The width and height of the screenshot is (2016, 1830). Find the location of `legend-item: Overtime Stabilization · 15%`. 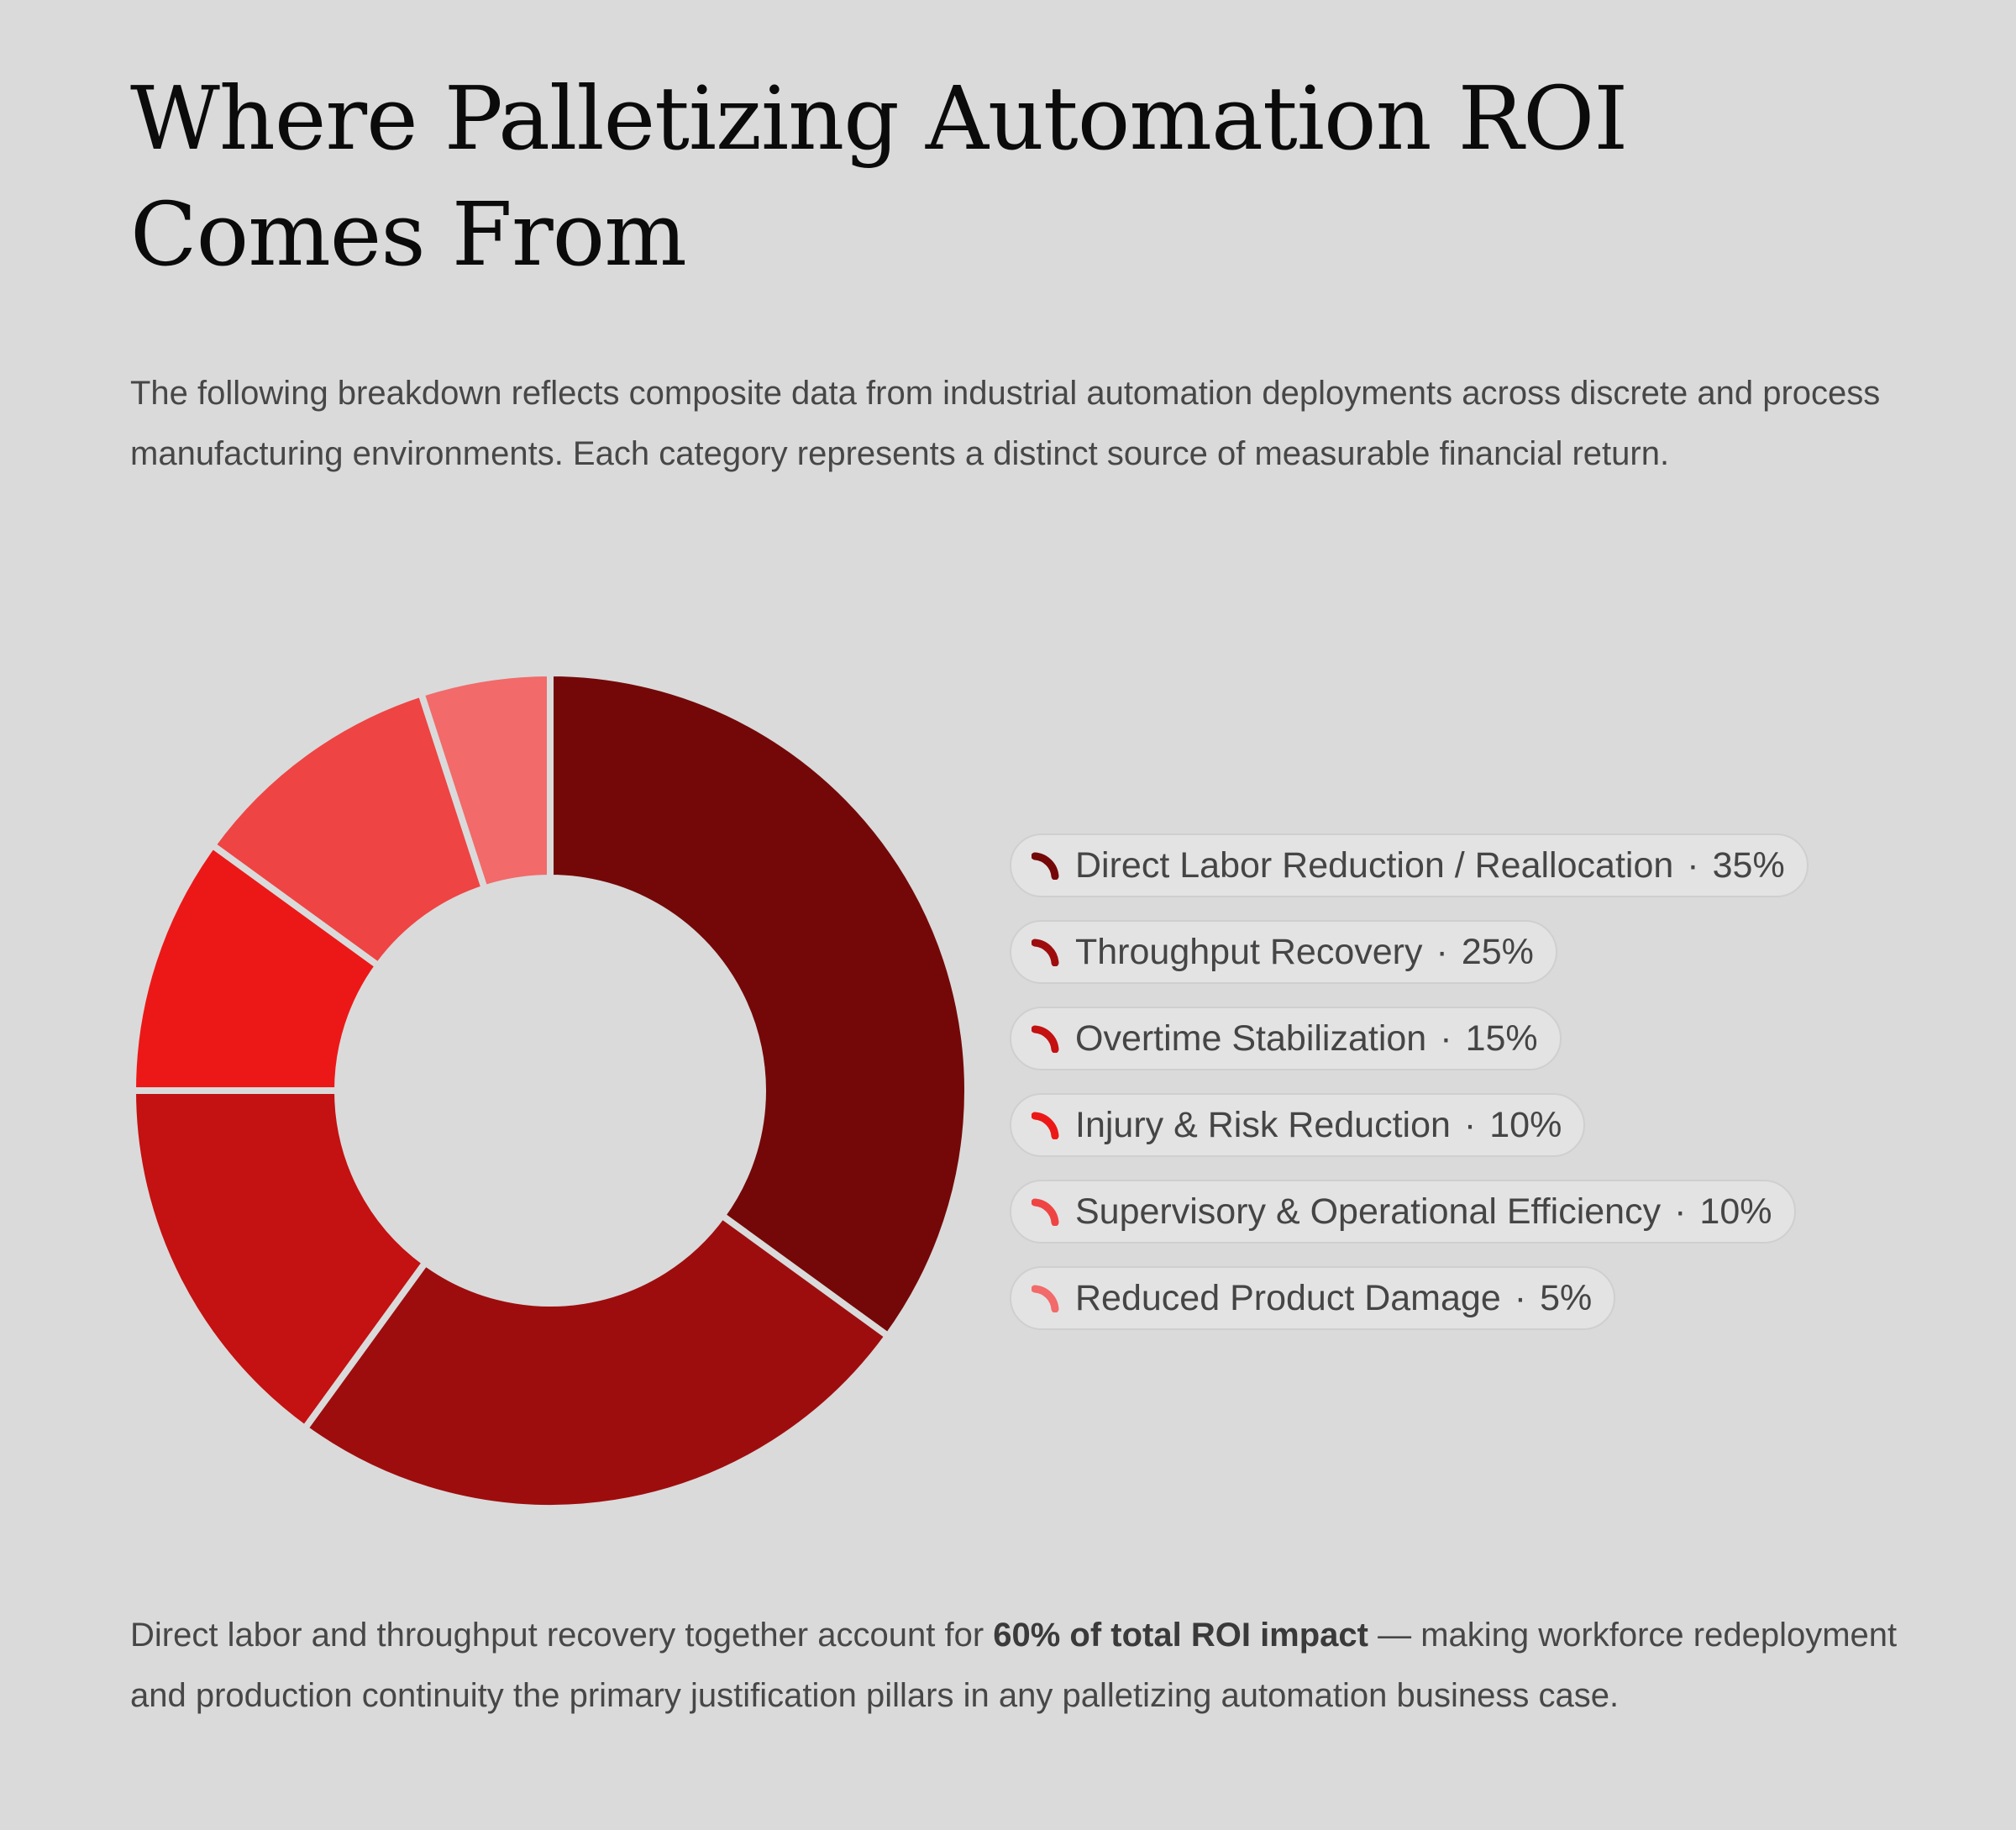

legend-item: Overtime Stabilization · 15% is located at coordinates (1286, 1039).